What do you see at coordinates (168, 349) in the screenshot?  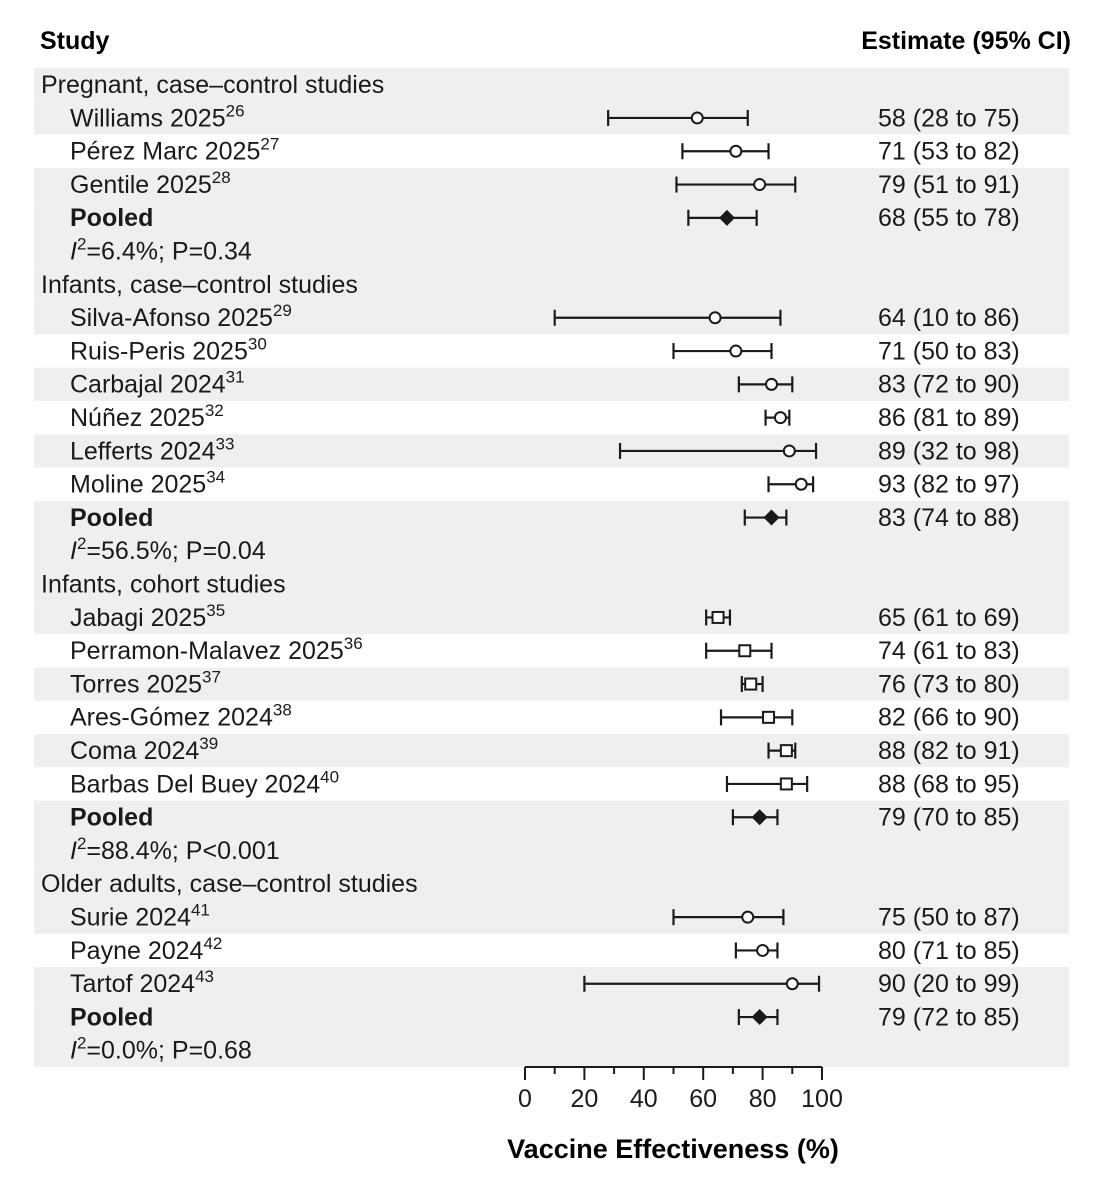 I see `study-label: Ruis-Peris 202530` at bounding box center [168, 349].